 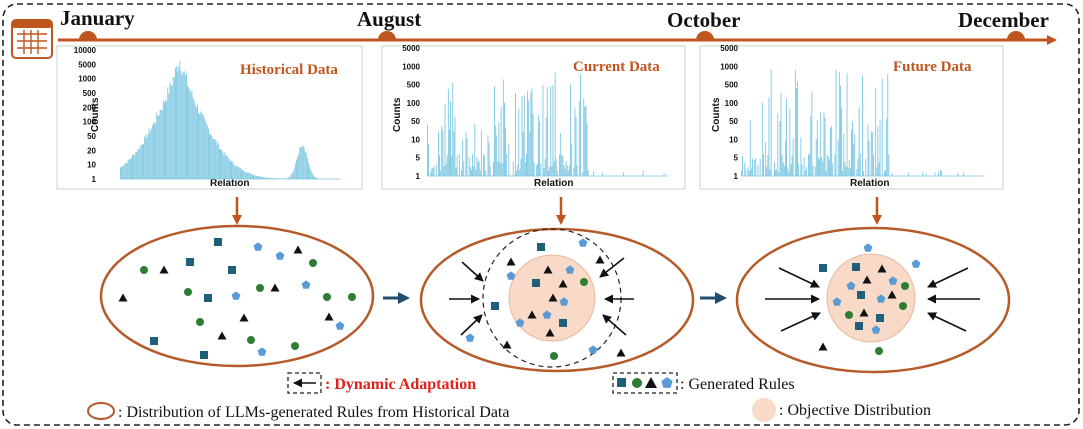 I want to click on objective-distribution-future, so click(x=871, y=298).